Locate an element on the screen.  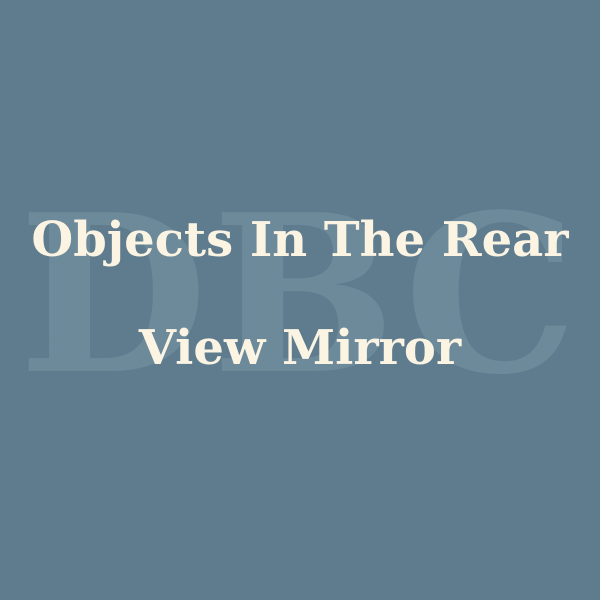
title-line-2: View Mirror is located at coordinates (300, 348).